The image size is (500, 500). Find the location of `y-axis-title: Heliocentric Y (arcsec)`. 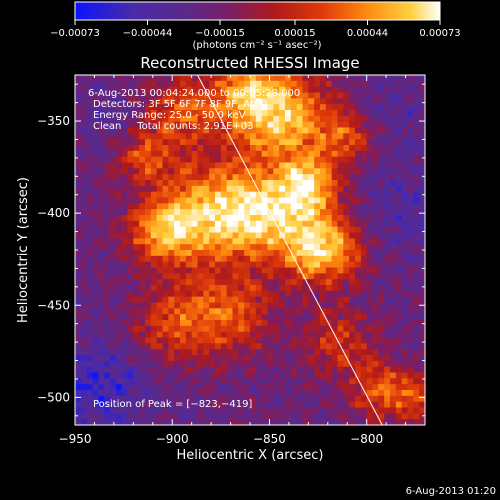

y-axis-title: Heliocentric Y (arcsec) is located at coordinates (23, 250).